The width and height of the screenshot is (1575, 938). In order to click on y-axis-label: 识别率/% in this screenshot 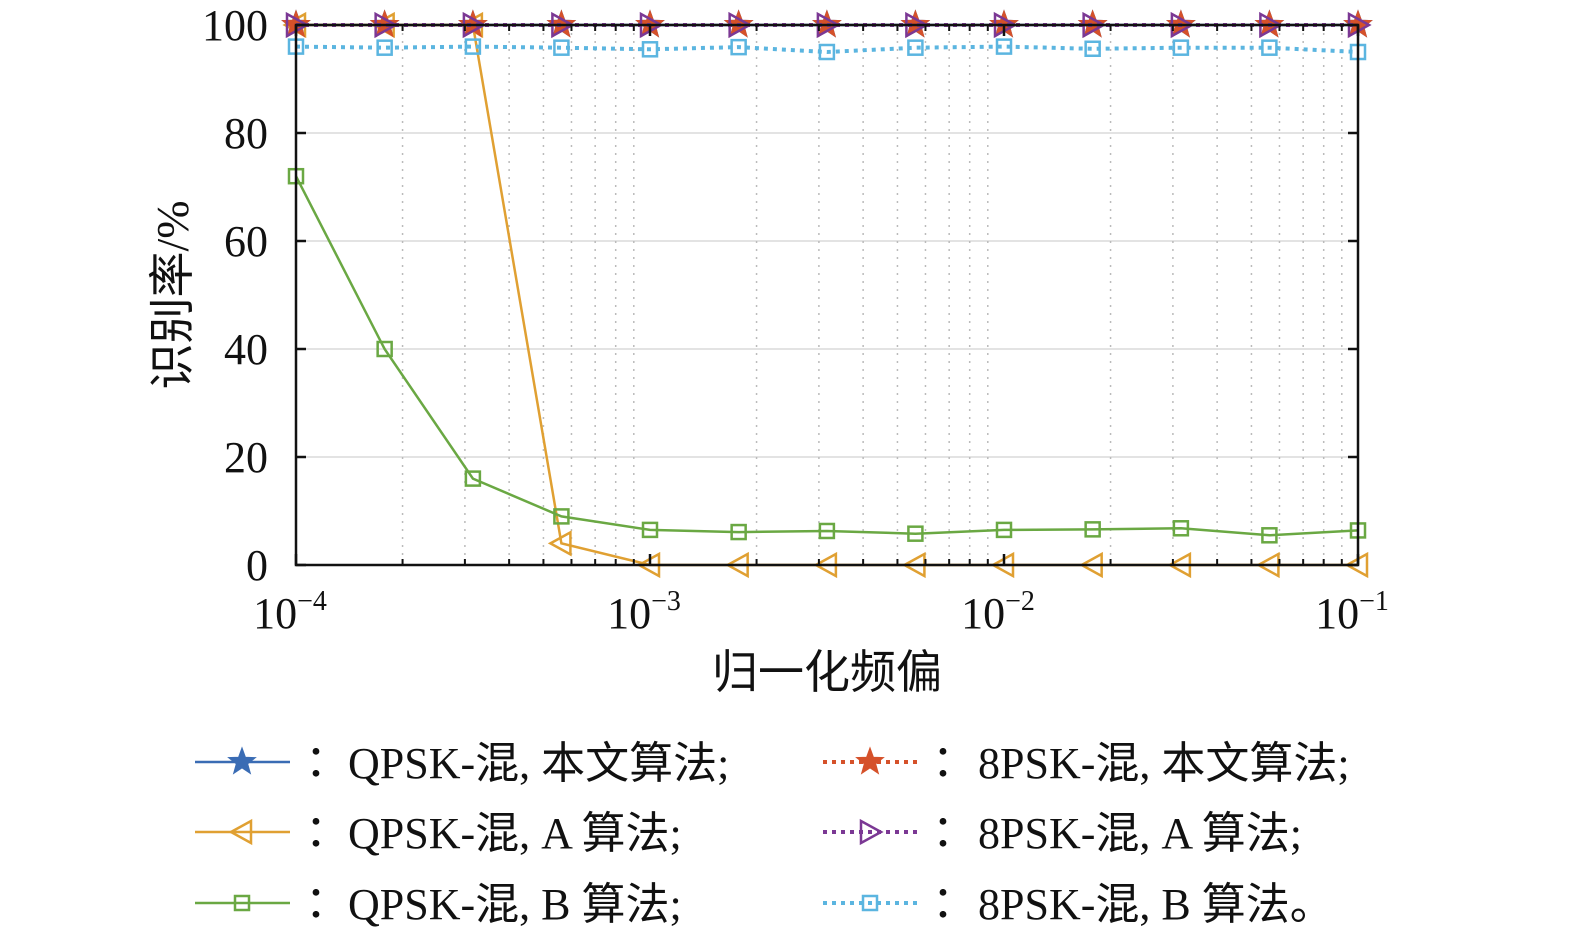, I will do `click(172, 294)`.